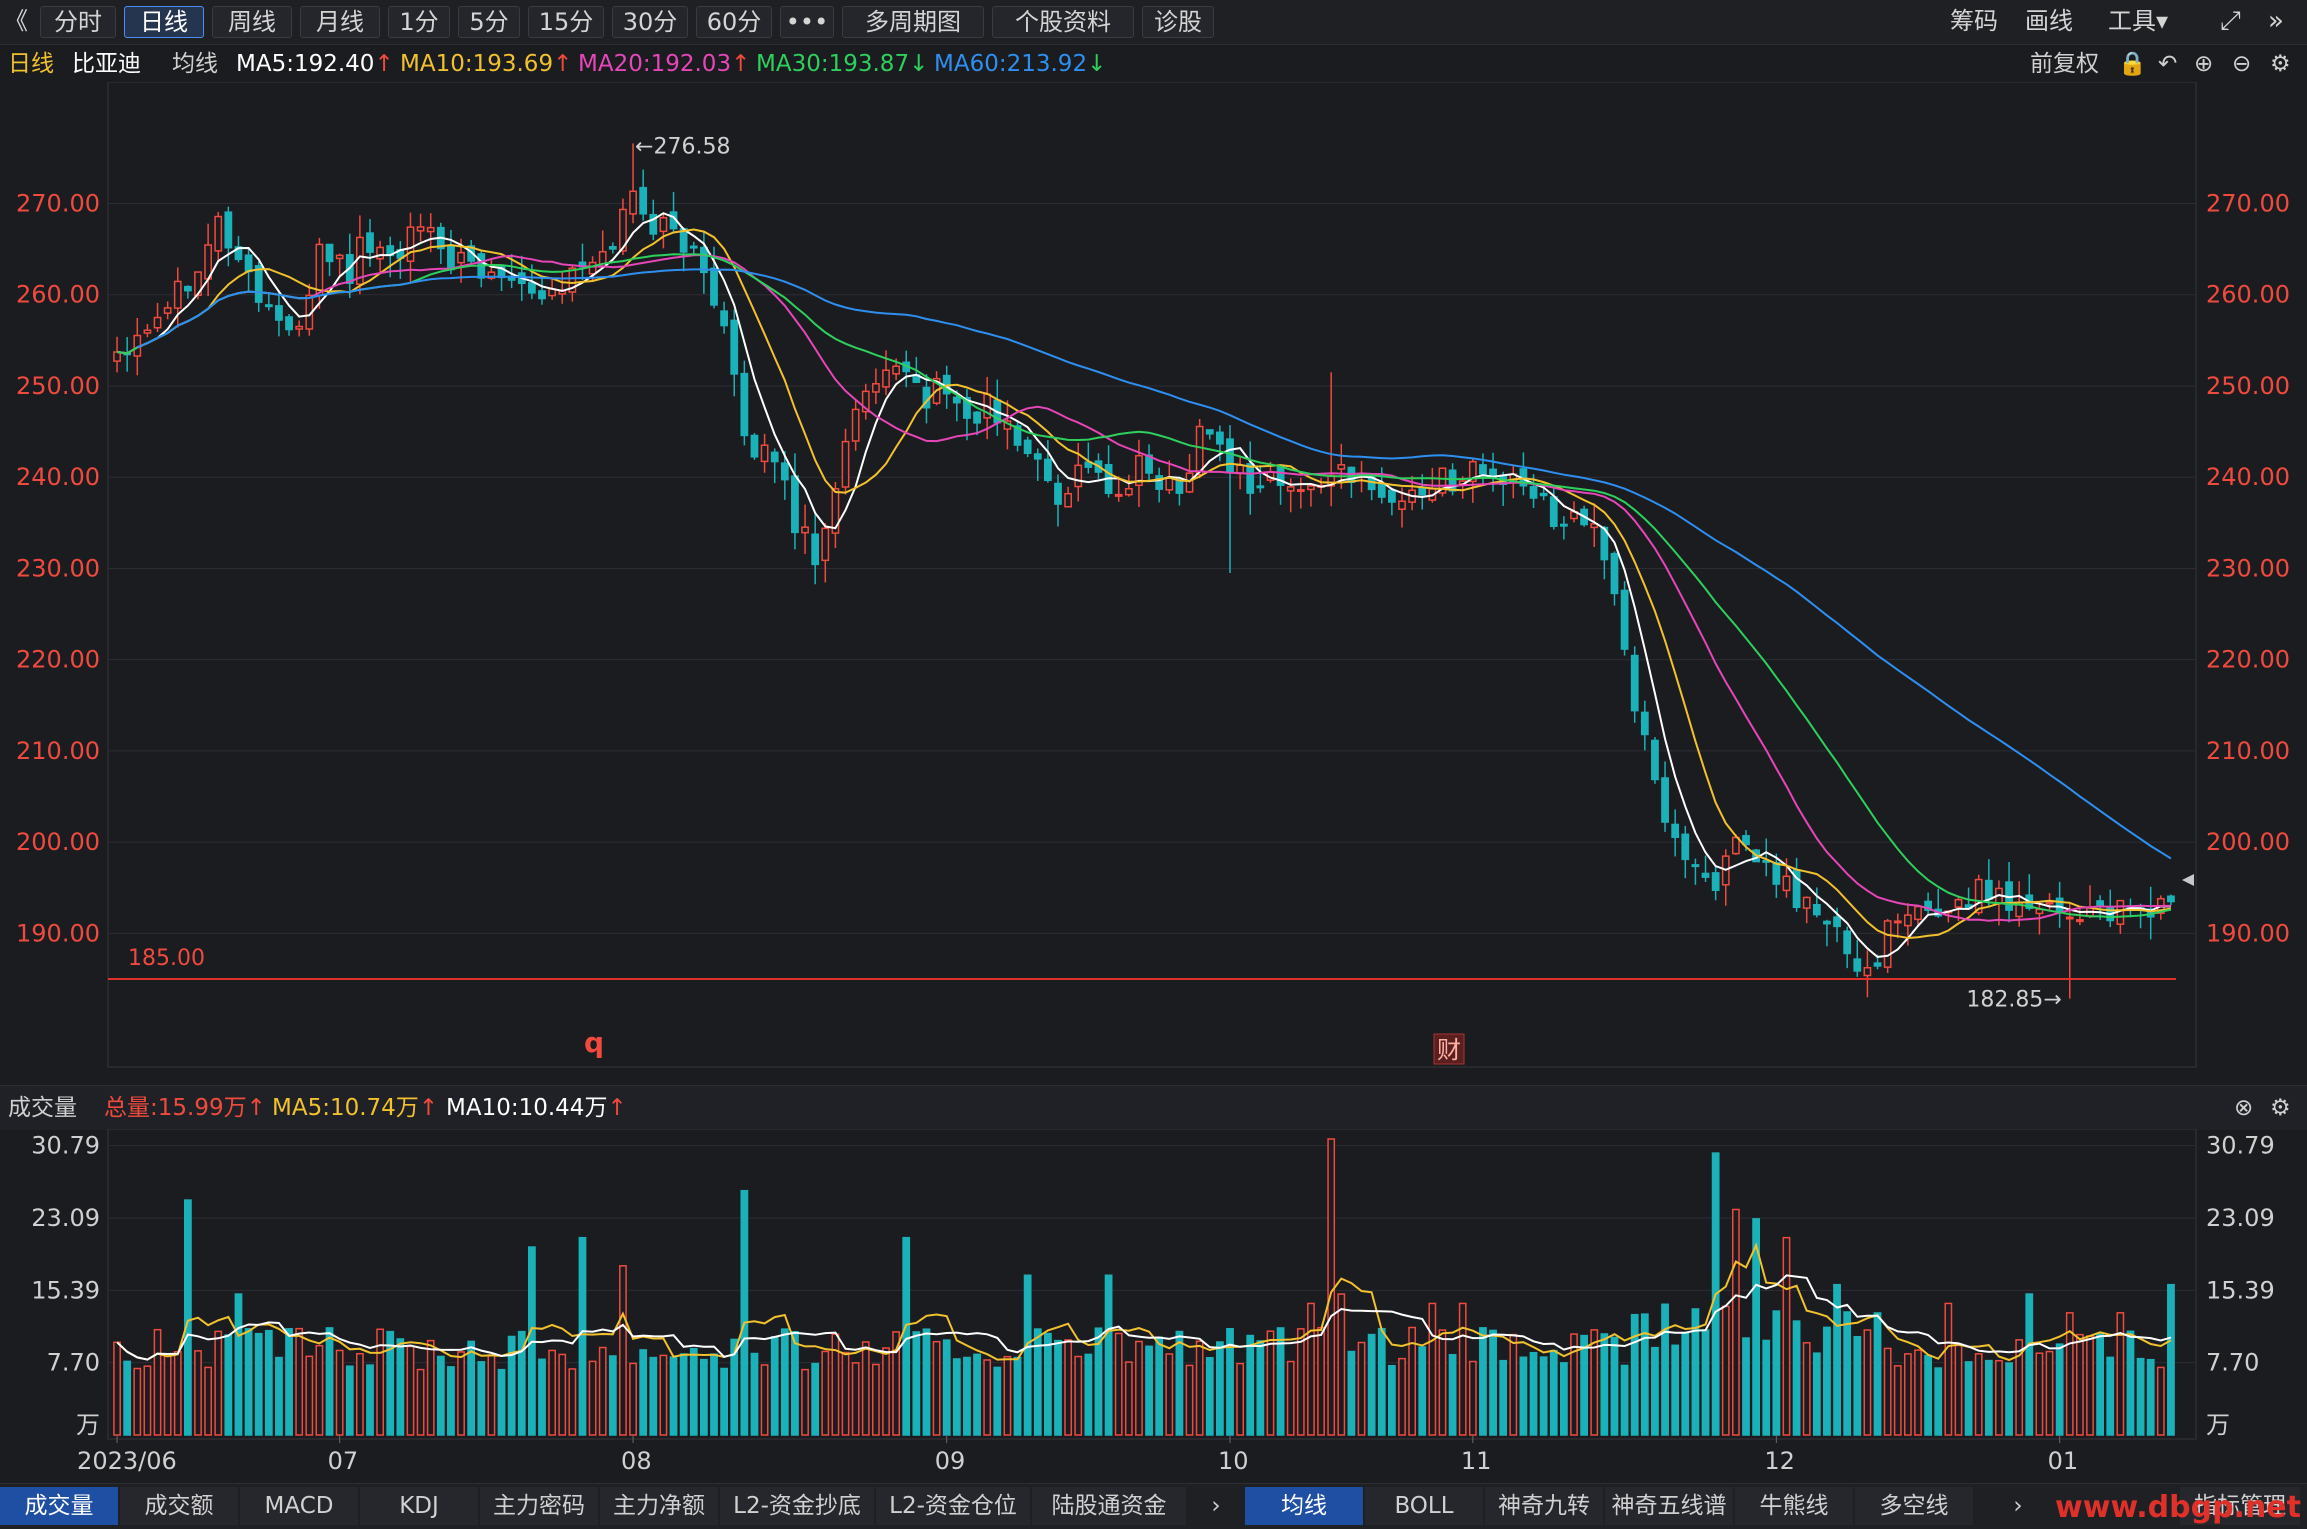 The height and width of the screenshot is (1529, 2307). What do you see at coordinates (78, 22) in the screenshot?
I see `period-button-0: 分时` at bounding box center [78, 22].